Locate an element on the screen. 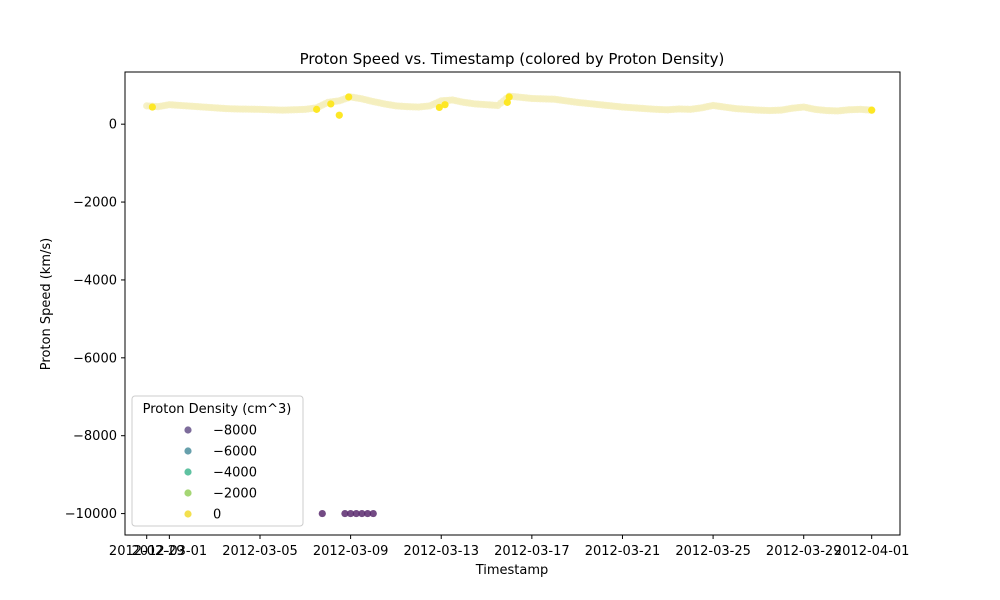  legend-label: −8000 is located at coordinates (235, 431).